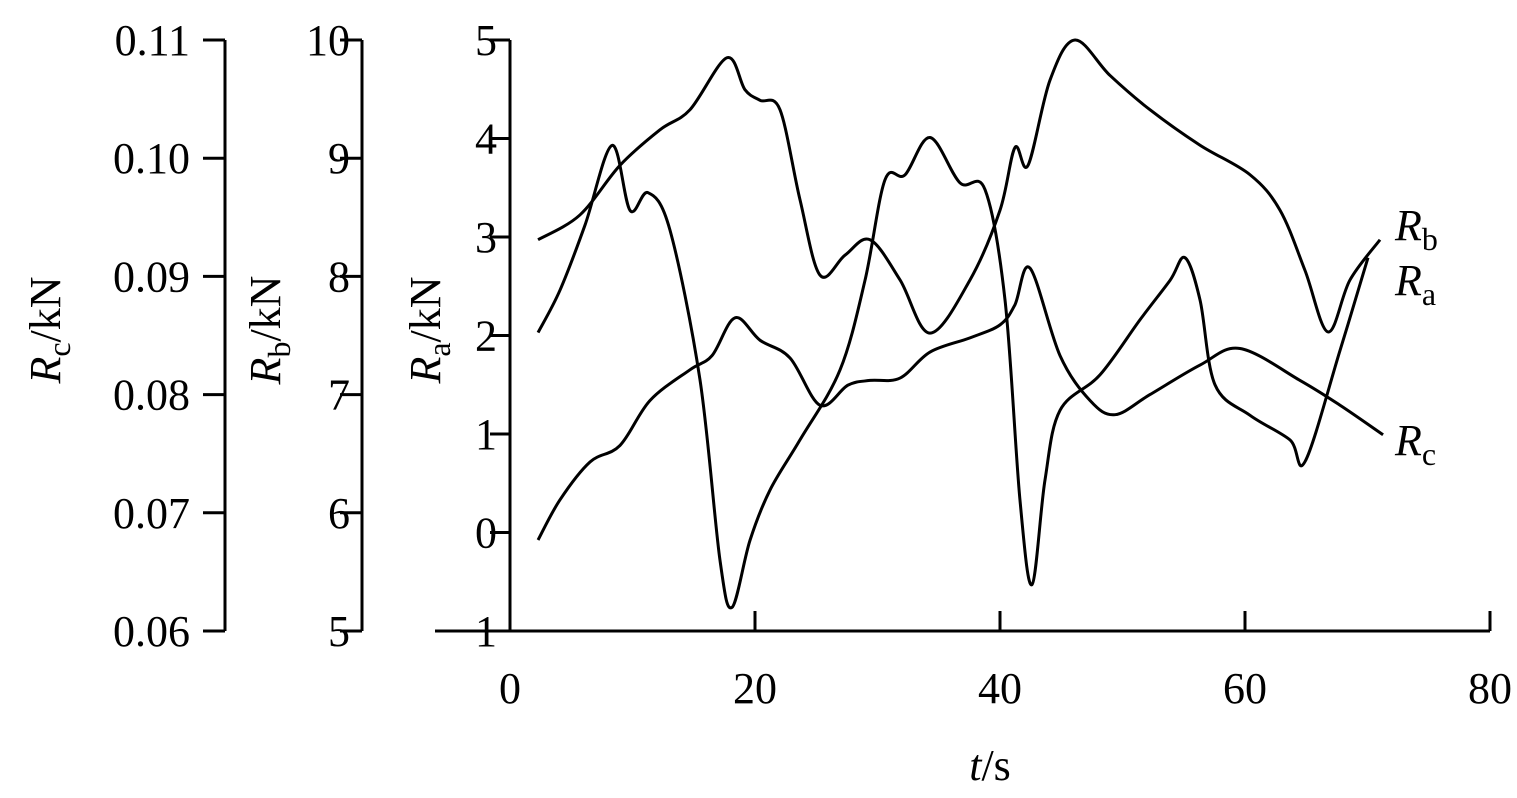 The image size is (1517, 798). I want to click on y3-tick-label: 0.06, so click(151, 631).